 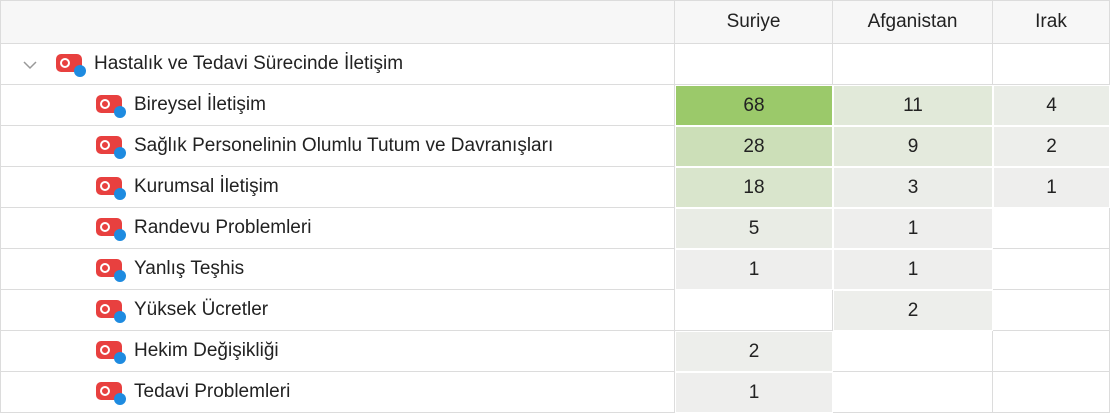 What do you see at coordinates (30, 65) in the screenshot?
I see `expand-chevron` at bounding box center [30, 65].